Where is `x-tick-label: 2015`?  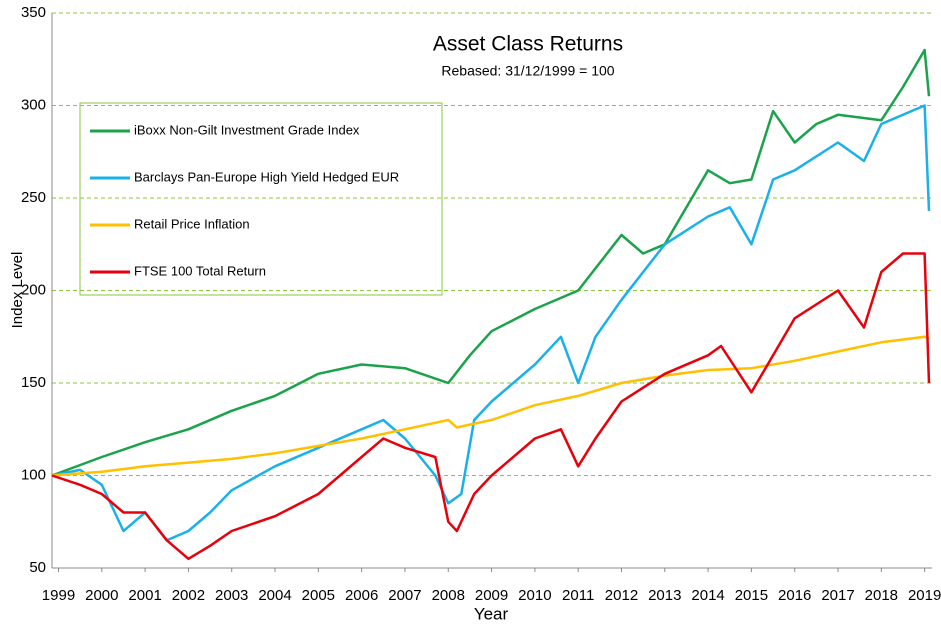
x-tick-label: 2015 is located at coordinates (751, 595).